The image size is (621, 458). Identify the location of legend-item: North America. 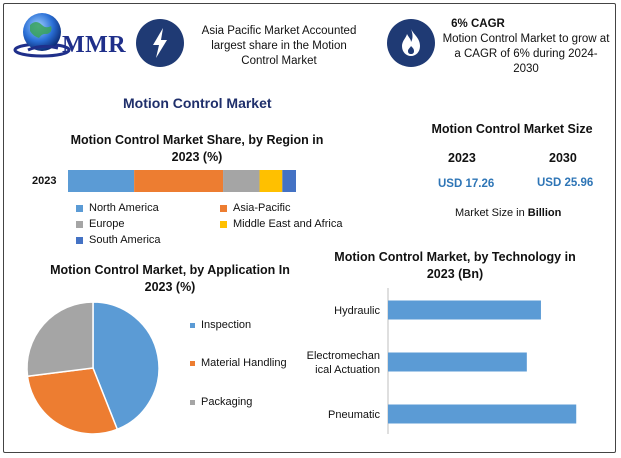
(117, 208).